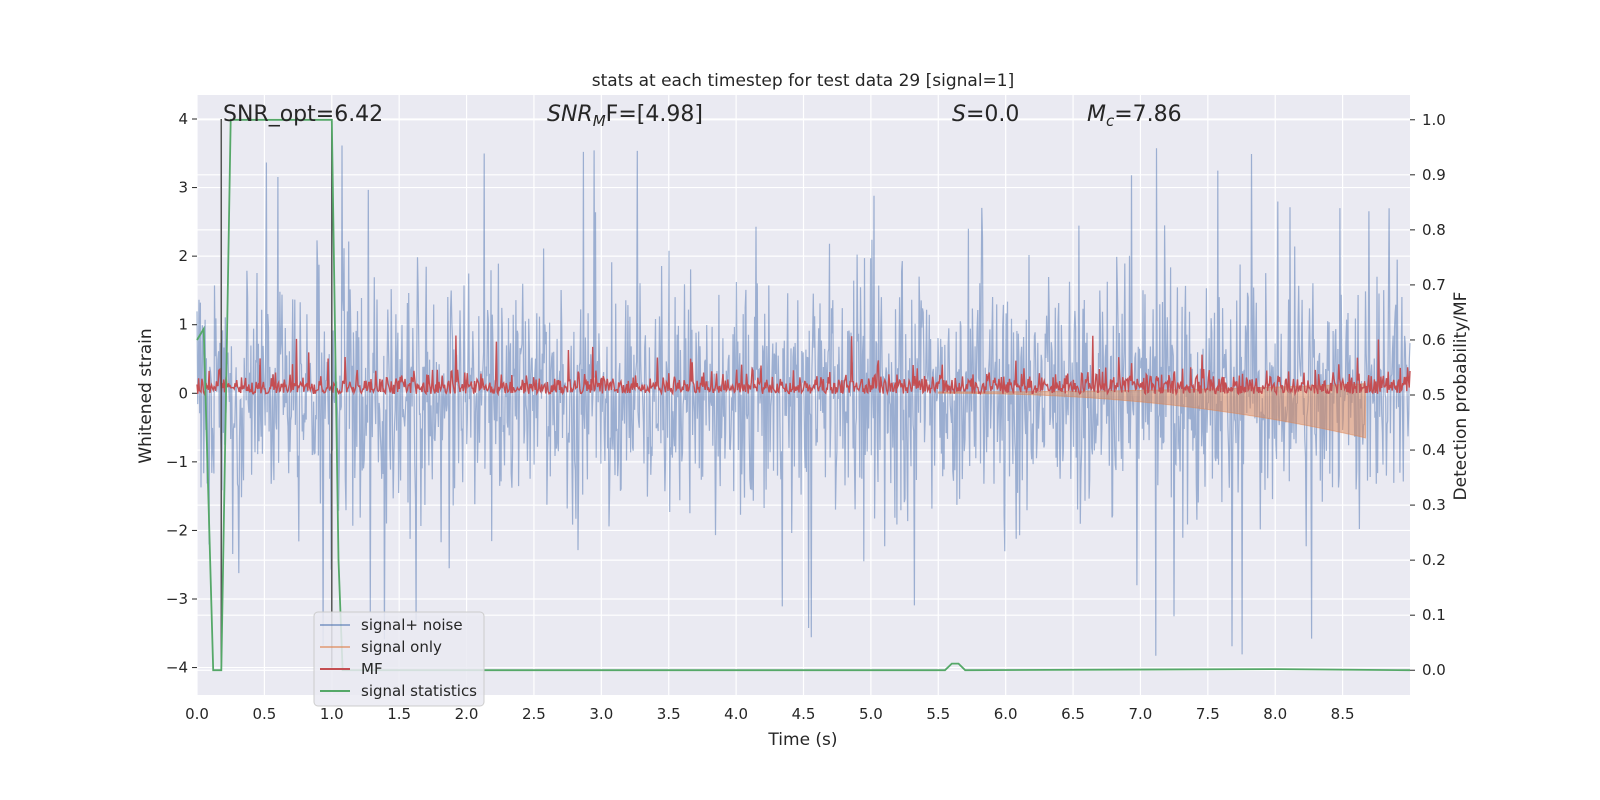 This screenshot has height=800, width=1600. Describe the element at coordinates (804, 714) in the screenshot. I see `x-tick-label: 4.5` at that location.